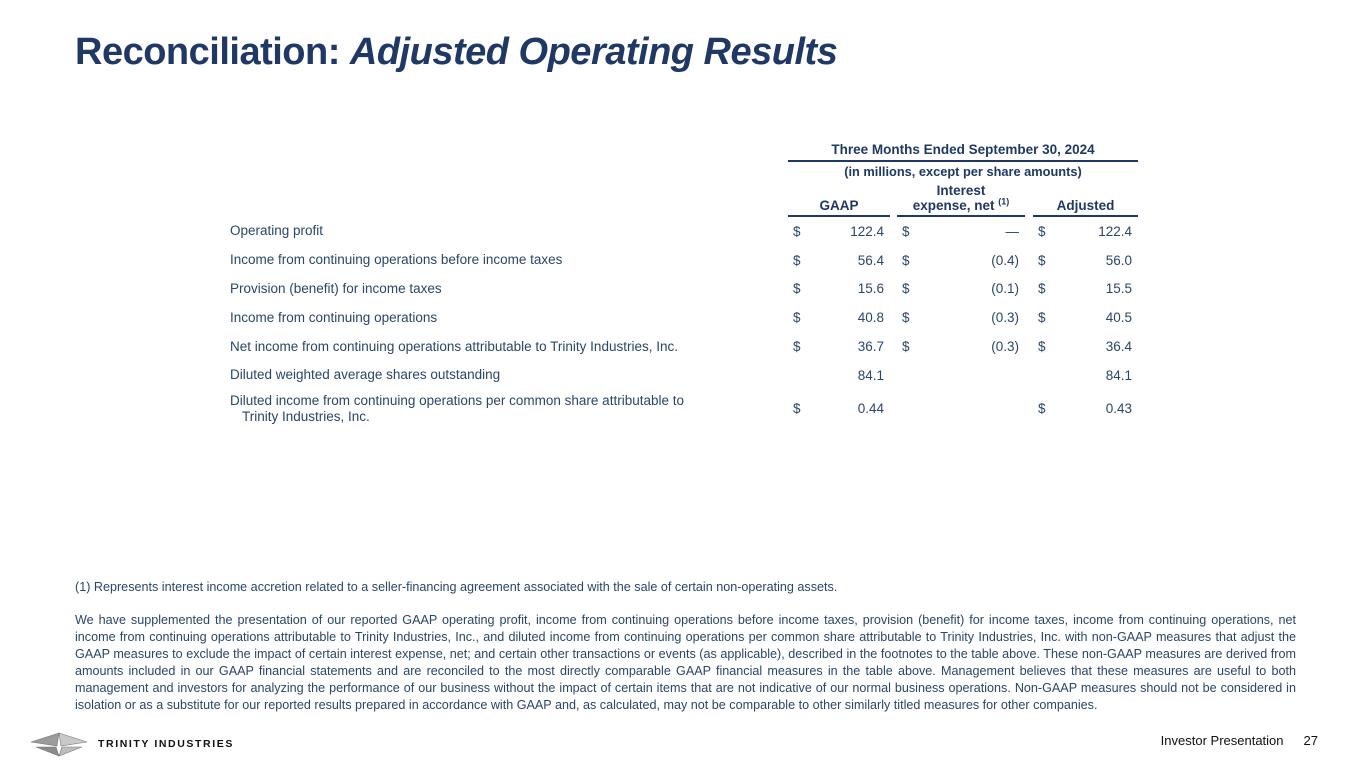 Image resolution: width=1365 pixels, height=768 pixels. What do you see at coordinates (870, 347) in the screenshot?
I see `gaap-value: 36.7` at bounding box center [870, 347].